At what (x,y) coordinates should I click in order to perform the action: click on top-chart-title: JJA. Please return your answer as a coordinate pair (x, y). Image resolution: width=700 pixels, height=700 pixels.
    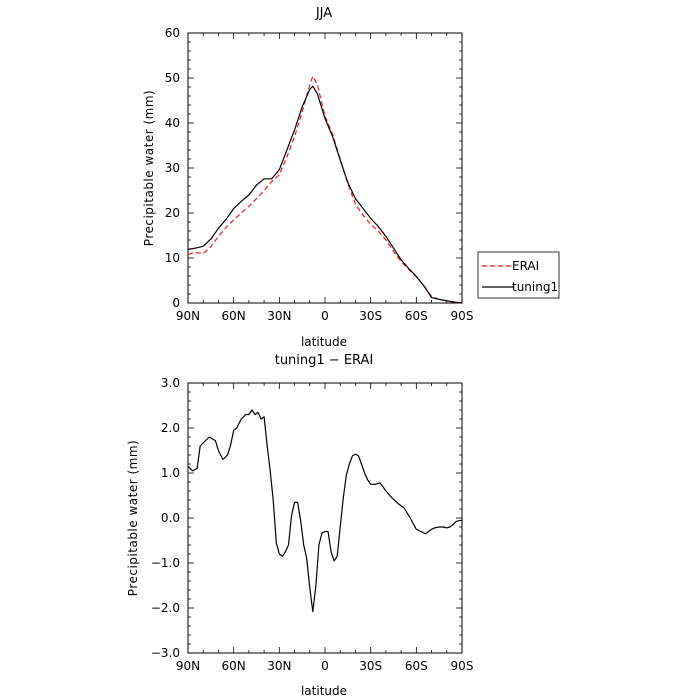
    Looking at the image, I should click on (323, 13).